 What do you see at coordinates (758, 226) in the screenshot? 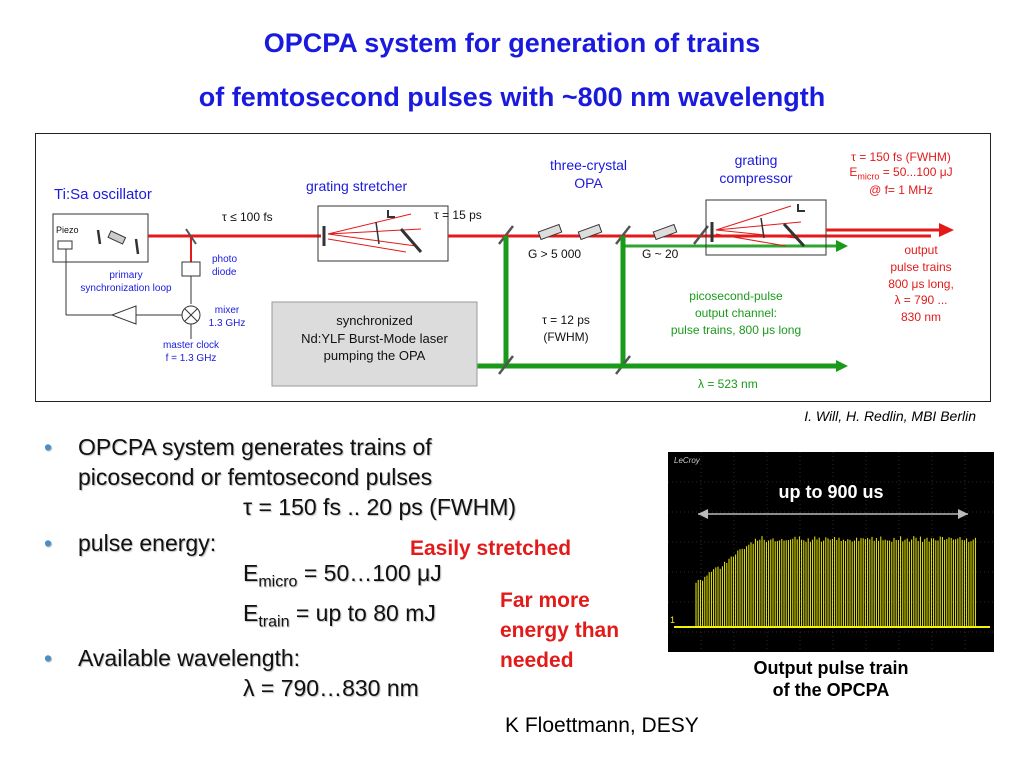
I see `compressor-rays` at bounding box center [758, 226].